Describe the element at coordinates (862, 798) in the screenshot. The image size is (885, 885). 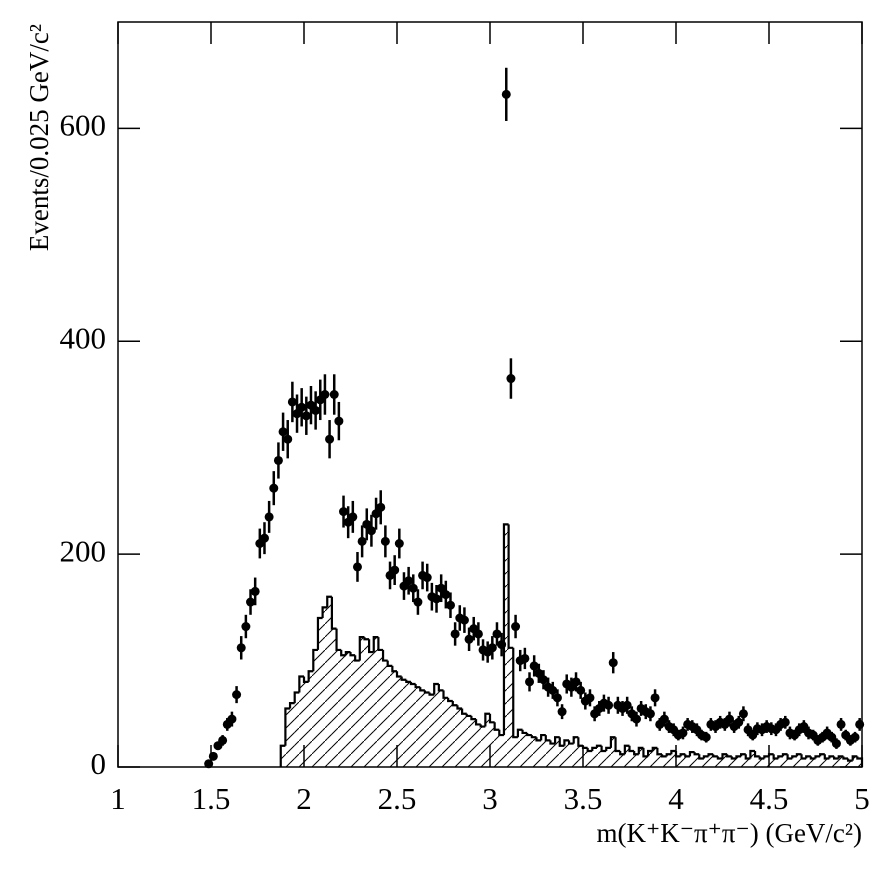
I see `x-tick-label: 5` at that location.